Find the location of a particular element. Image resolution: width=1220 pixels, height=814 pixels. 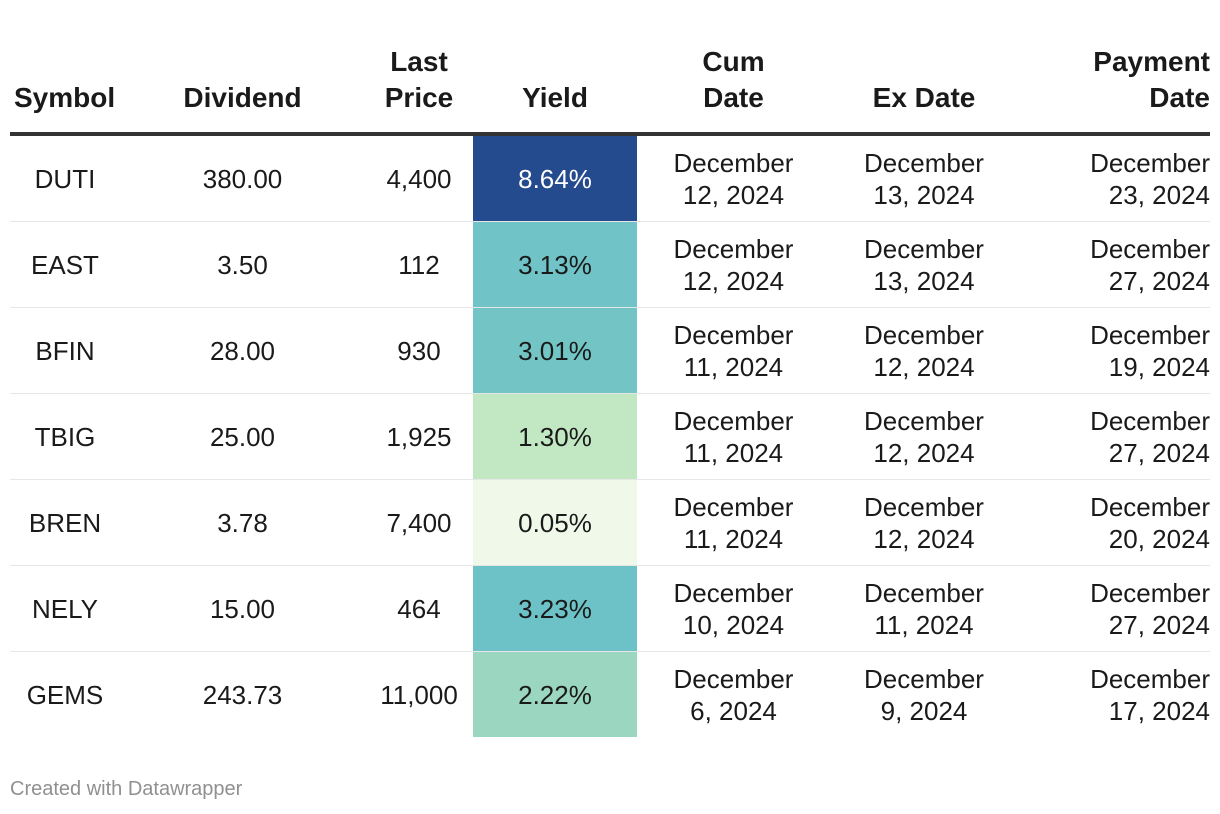

symbol-cell: EAST is located at coordinates (65, 264).